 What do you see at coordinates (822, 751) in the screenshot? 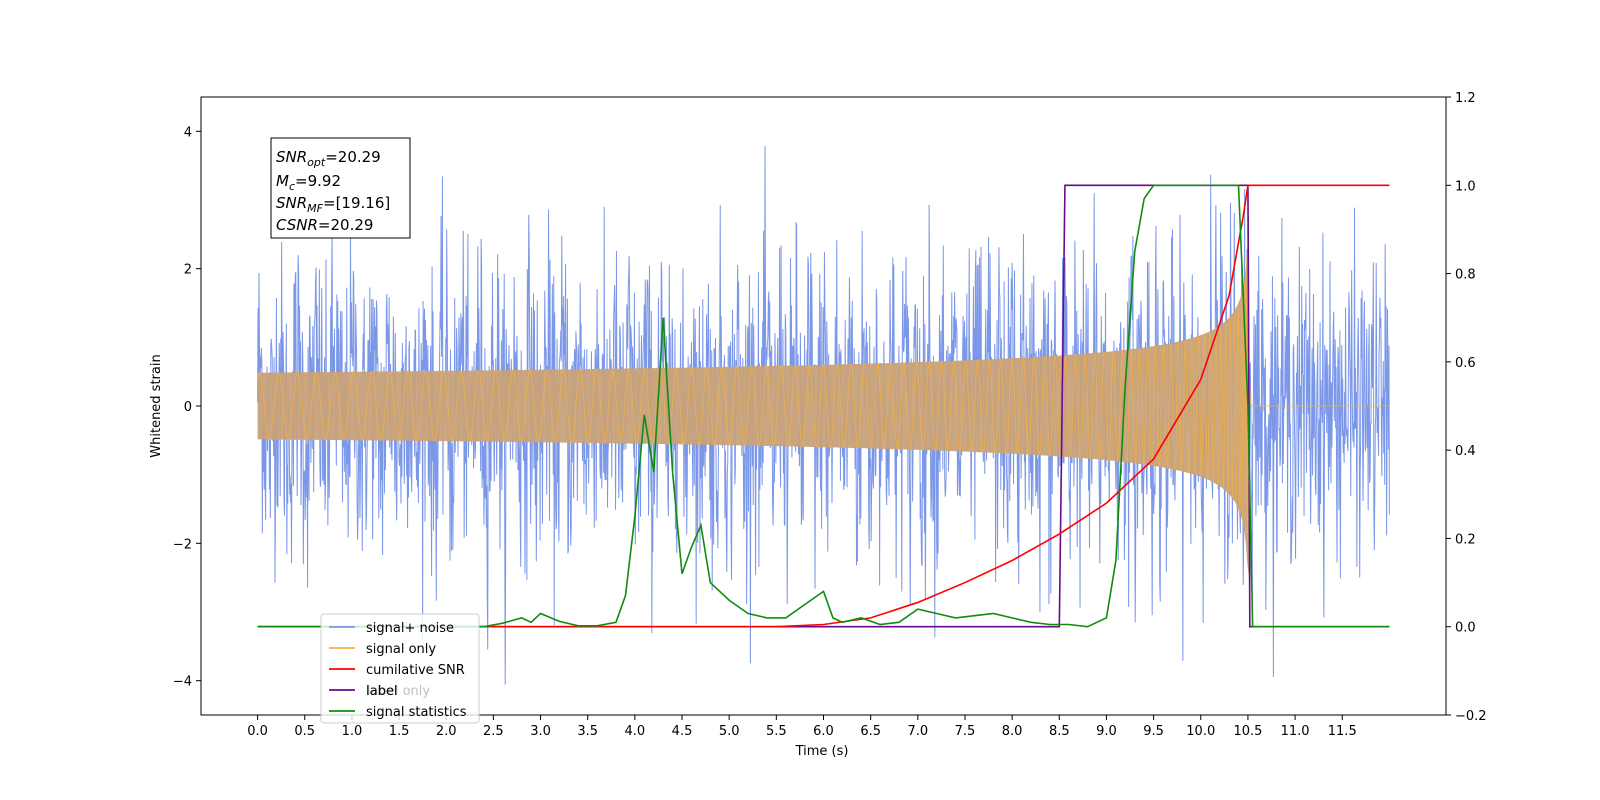
I see `x-axis-label: Time (s)` at bounding box center [822, 751].